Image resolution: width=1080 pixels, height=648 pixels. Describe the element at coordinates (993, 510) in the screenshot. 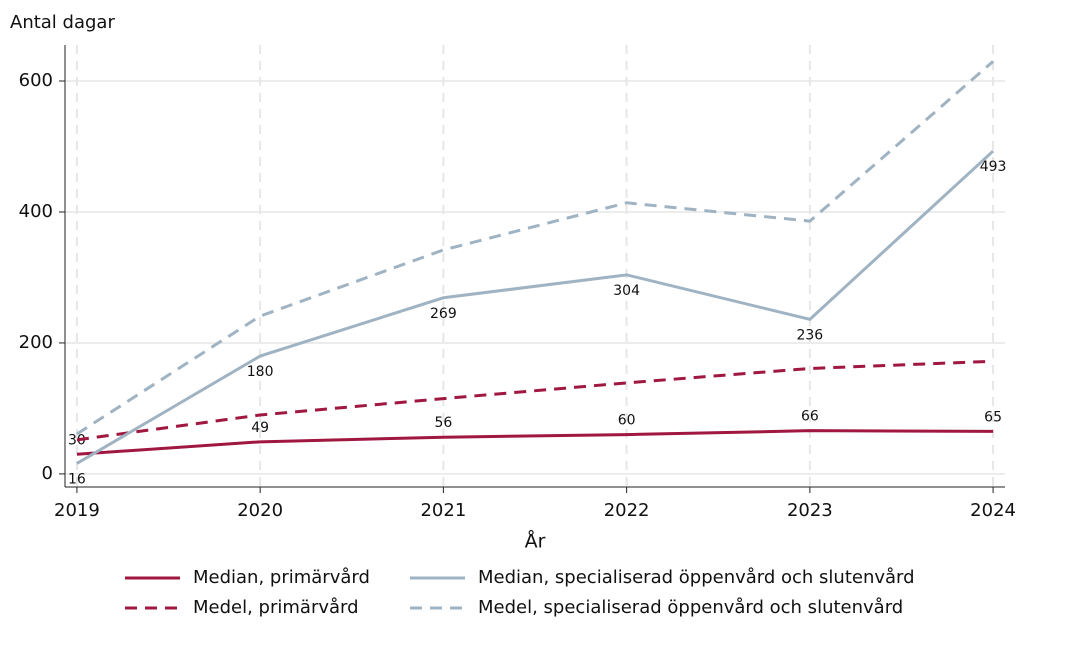

I see `x-tick-label: 2024` at that location.